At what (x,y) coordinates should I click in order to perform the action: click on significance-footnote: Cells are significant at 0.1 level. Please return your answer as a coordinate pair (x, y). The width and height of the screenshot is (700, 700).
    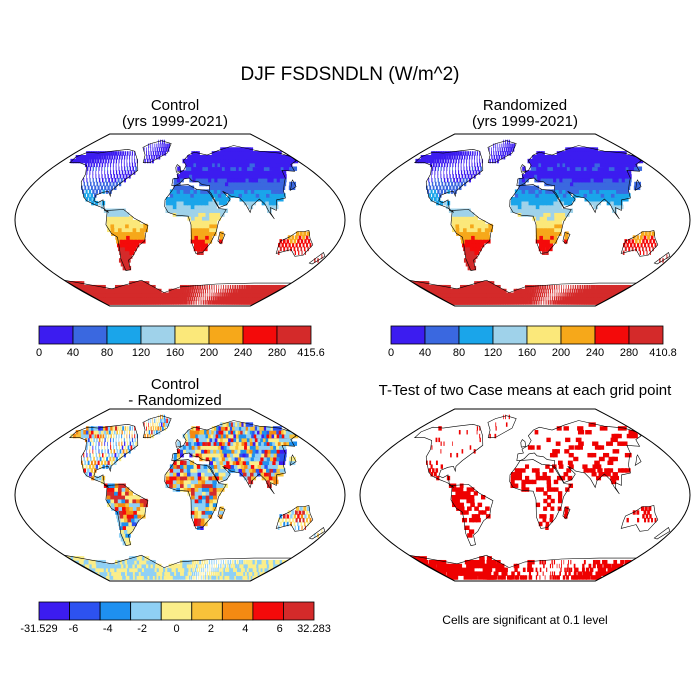
    Looking at the image, I should click on (525, 620).